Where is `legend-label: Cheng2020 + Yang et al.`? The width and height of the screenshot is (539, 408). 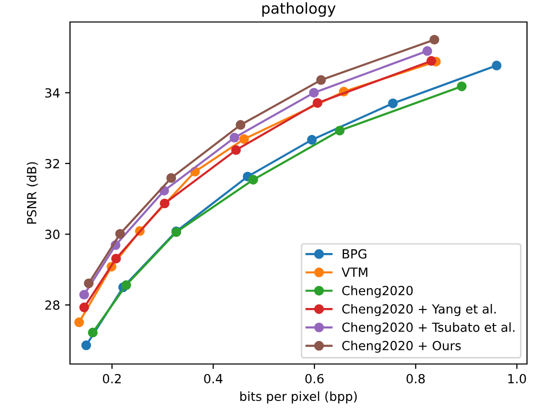
legend-label: Cheng2020 + Yang et al. is located at coordinates (419, 310).